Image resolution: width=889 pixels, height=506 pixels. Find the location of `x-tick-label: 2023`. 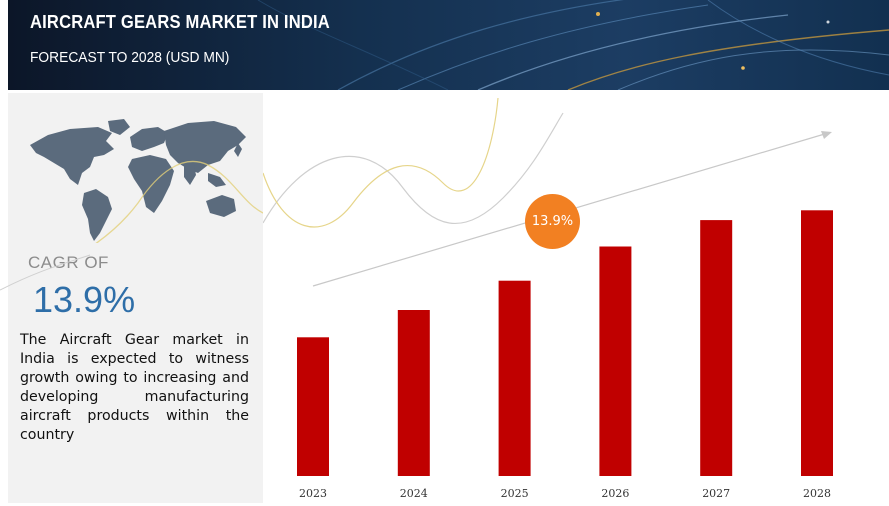

x-tick-label: 2023 is located at coordinates (313, 493).